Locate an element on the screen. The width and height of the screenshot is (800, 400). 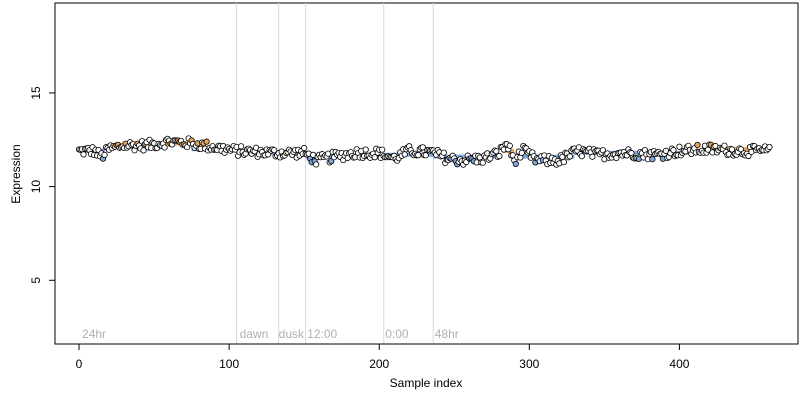
data-points is located at coordinates (424, 151).